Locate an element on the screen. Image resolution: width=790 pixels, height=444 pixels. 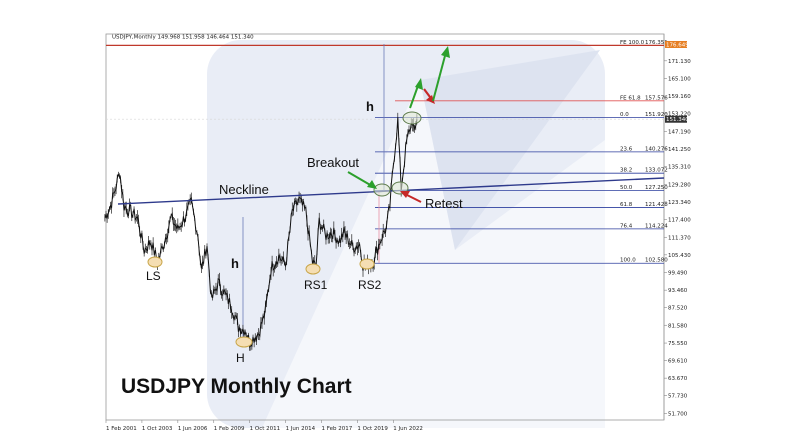
marker-breakout is located at coordinates (382, 190).